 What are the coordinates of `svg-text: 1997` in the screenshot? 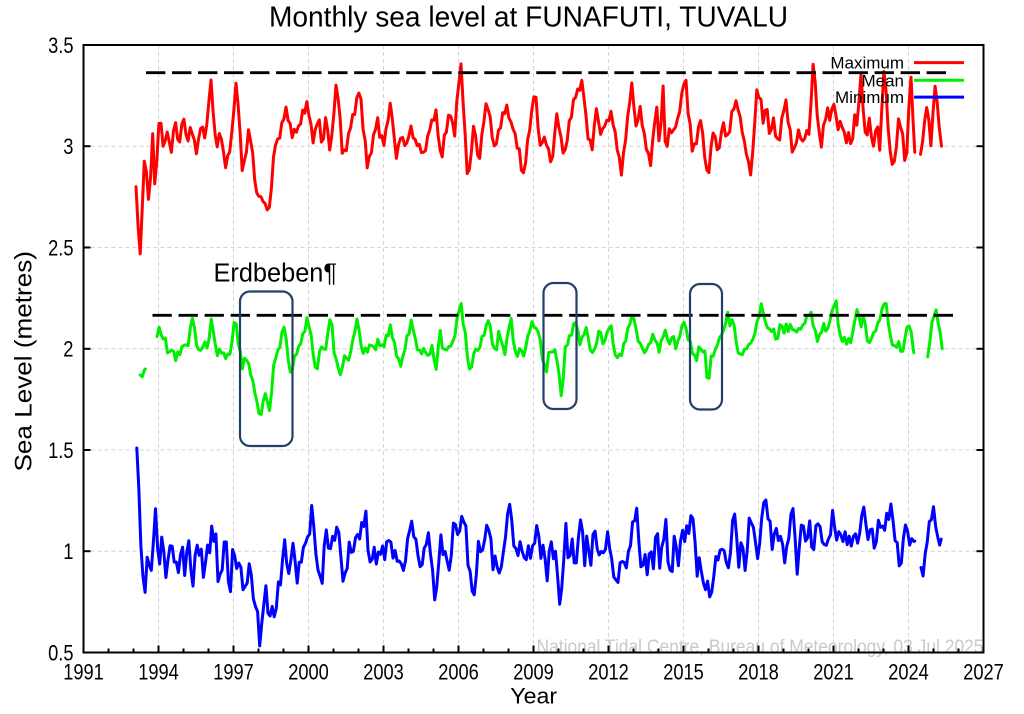 It's located at (233, 671).